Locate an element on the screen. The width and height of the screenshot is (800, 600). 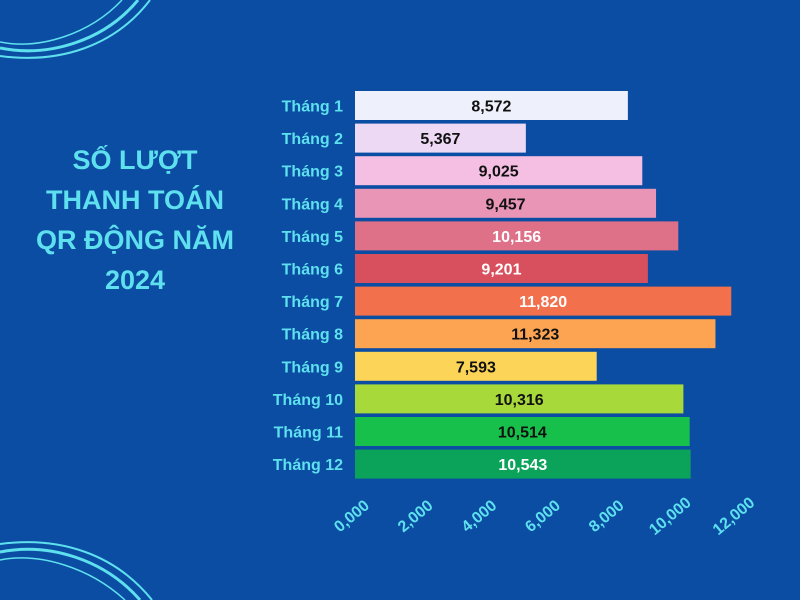
x-tick-label: 8,000 is located at coordinates (607, 516).